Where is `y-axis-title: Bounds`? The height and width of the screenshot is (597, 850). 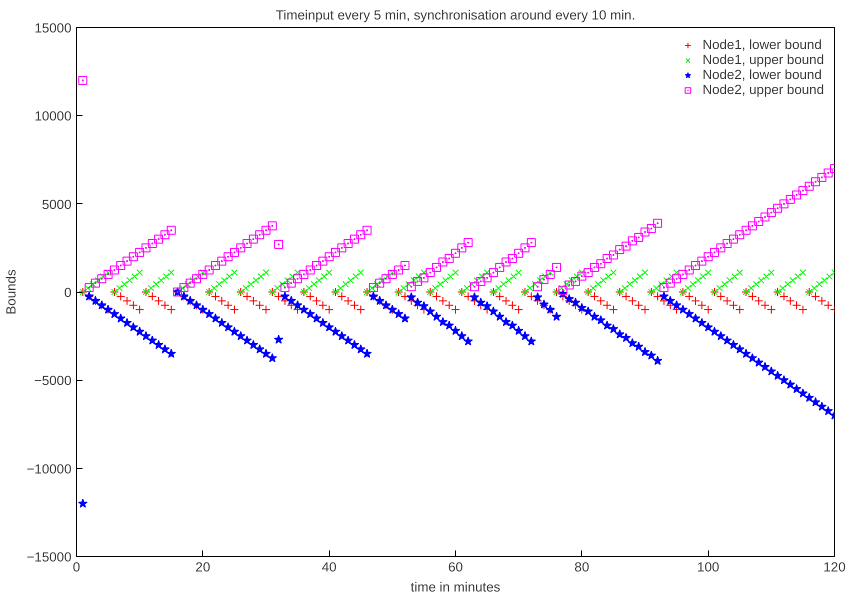 y-axis-title: Bounds is located at coordinates (11, 292).